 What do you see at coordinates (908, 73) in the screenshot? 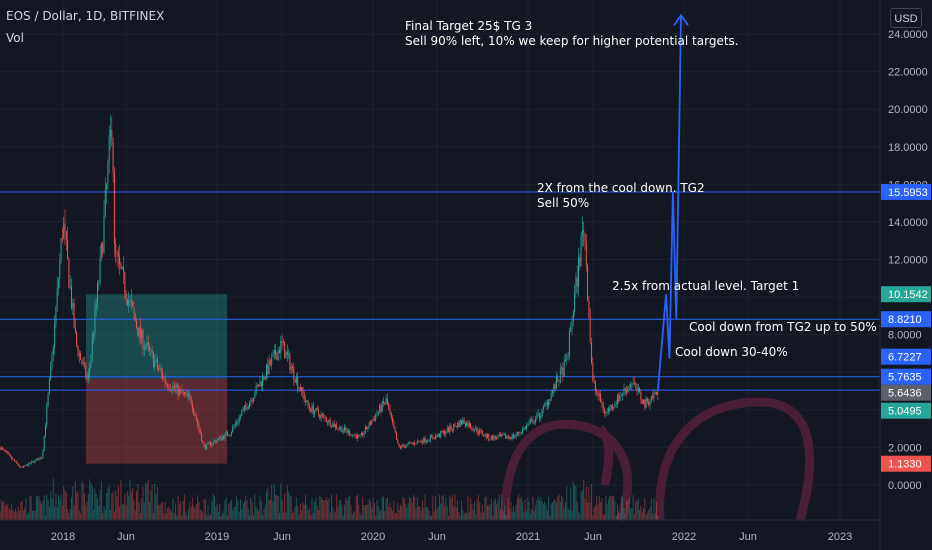
I see `price-tick-label: 22.0000` at bounding box center [908, 73].